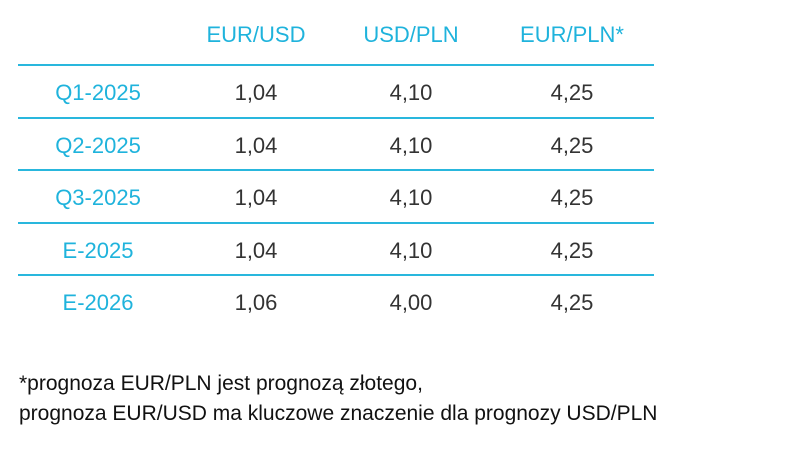 The height and width of the screenshot is (453, 788). I want to click on table-header-row: EUR/USD USD/PLN EUR/PLN*, so click(336, 32).